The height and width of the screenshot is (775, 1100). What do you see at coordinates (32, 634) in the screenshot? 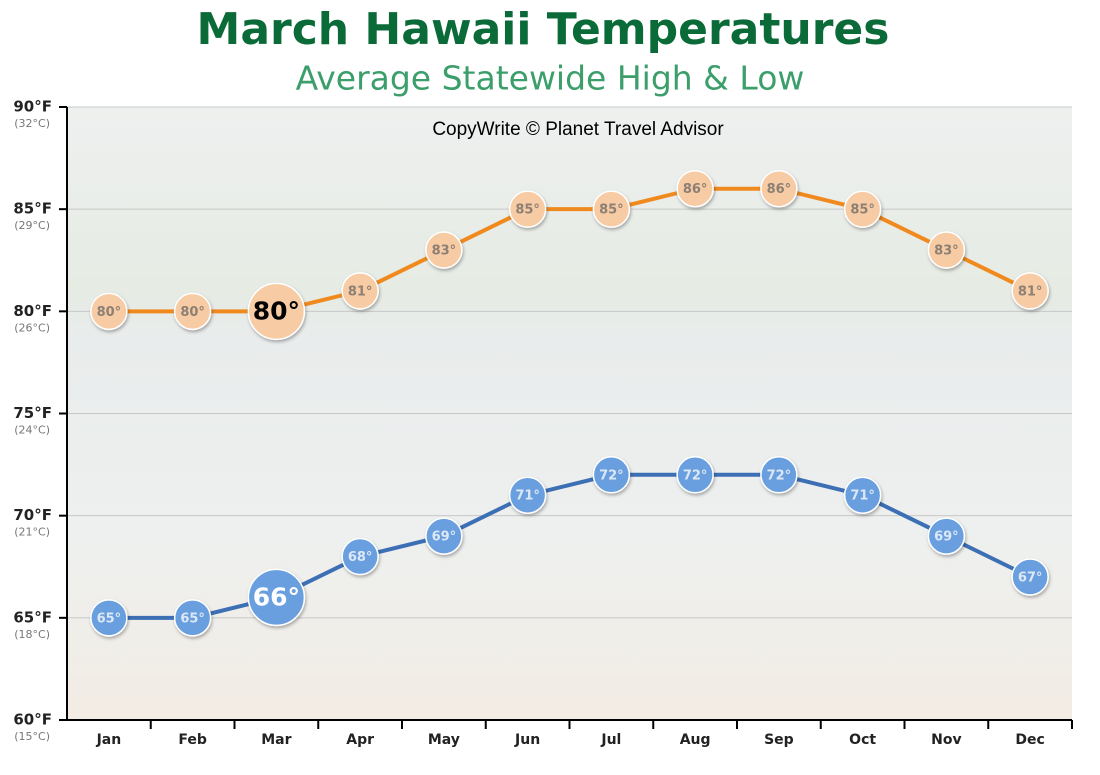
I see `y-tick-sublabel: (18°C)` at bounding box center [32, 634].